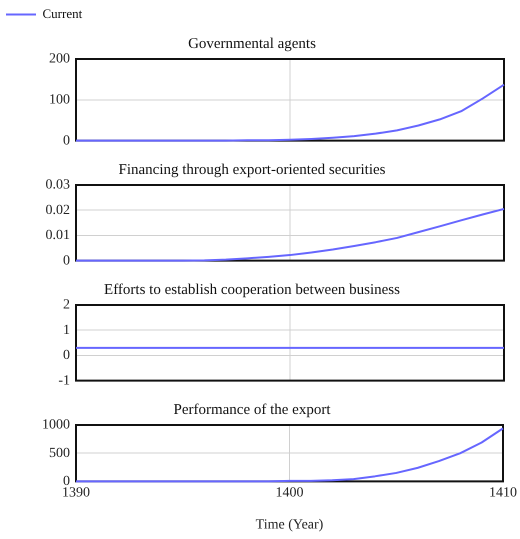 The height and width of the screenshot is (539, 520). I want to click on x-tick-label: 1410, so click(503, 492).